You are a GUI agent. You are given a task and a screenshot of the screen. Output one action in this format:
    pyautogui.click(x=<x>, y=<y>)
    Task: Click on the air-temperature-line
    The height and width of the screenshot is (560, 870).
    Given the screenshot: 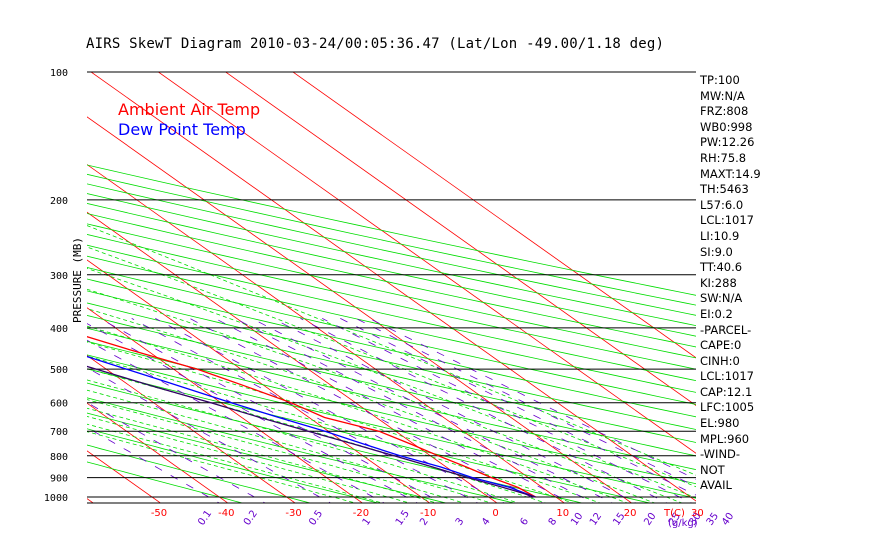 What is the action you would take?
    pyautogui.click(x=311, y=417)
    